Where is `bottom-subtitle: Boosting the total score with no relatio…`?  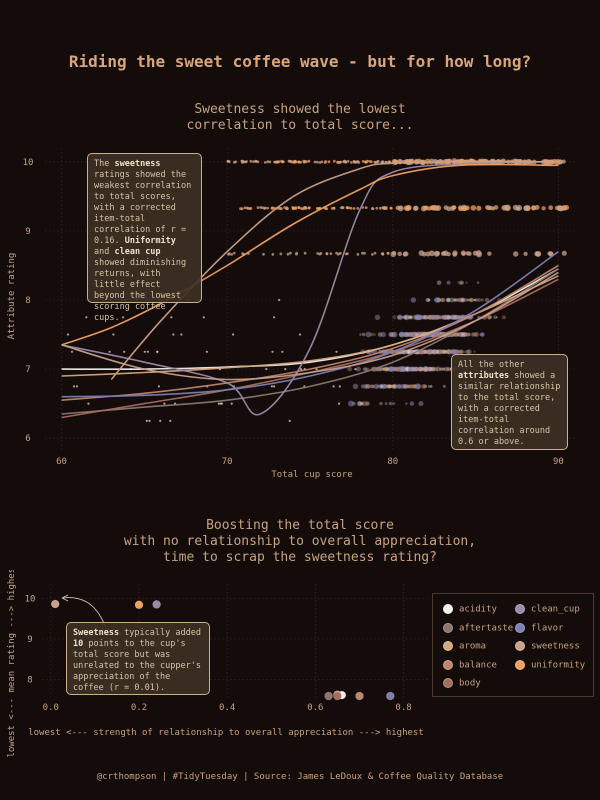
bottom-subtitle: Boosting the total score with no relatio… is located at coordinates (300, 542).